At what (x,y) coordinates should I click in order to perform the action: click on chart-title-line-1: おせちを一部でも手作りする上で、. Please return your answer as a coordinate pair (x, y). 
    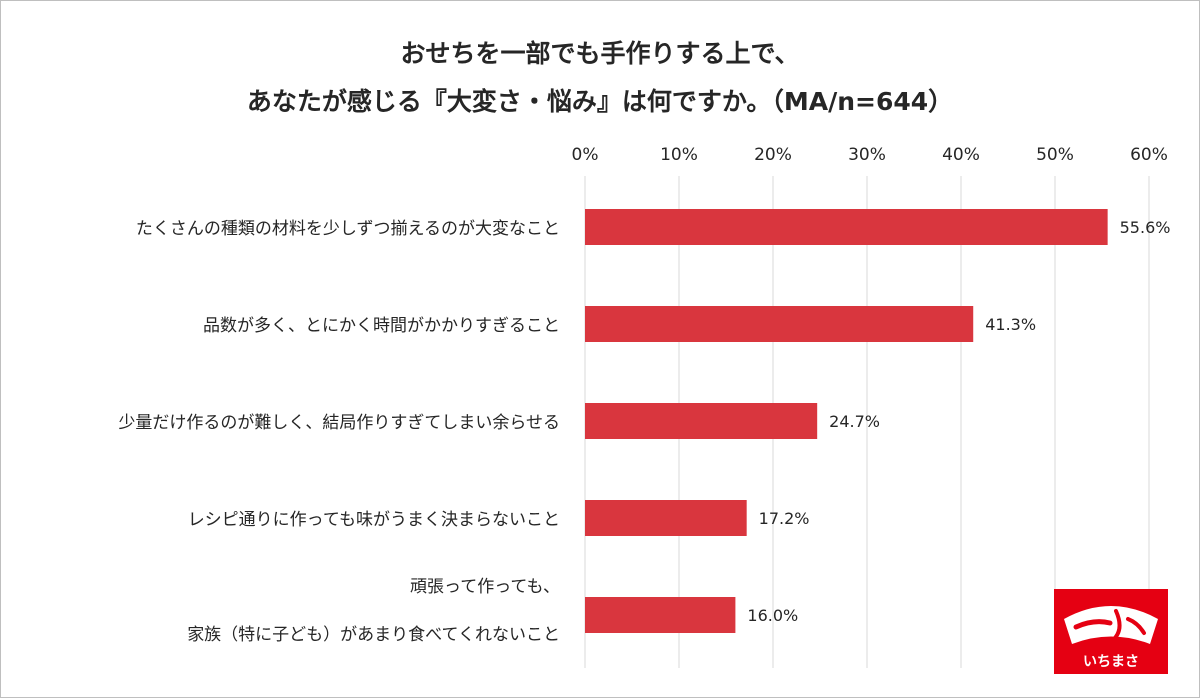
    Looking at the image, I should click on (600, 53).